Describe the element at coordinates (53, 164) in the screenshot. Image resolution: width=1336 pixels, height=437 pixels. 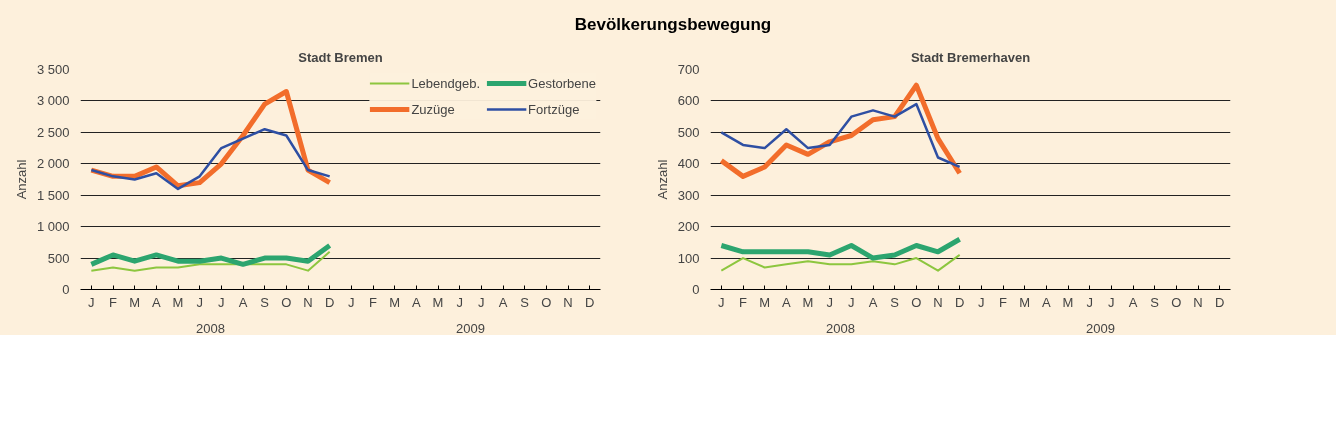
I see `y-tick-label: 2 000` at that location.